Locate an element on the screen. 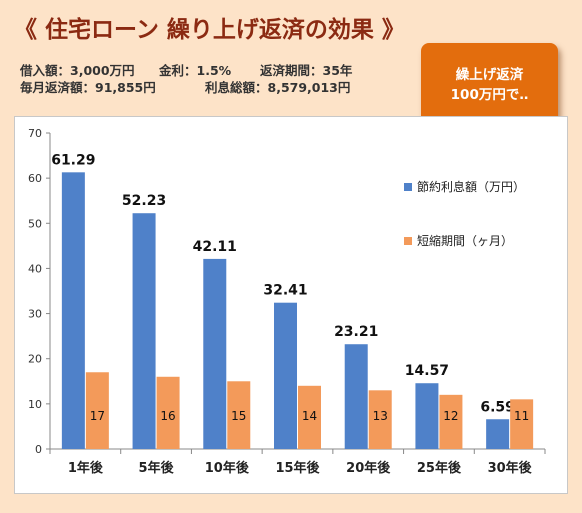 The image size is (582, 513). data-label-saved-interest: 32.41 is located at coordinates (285, 291).